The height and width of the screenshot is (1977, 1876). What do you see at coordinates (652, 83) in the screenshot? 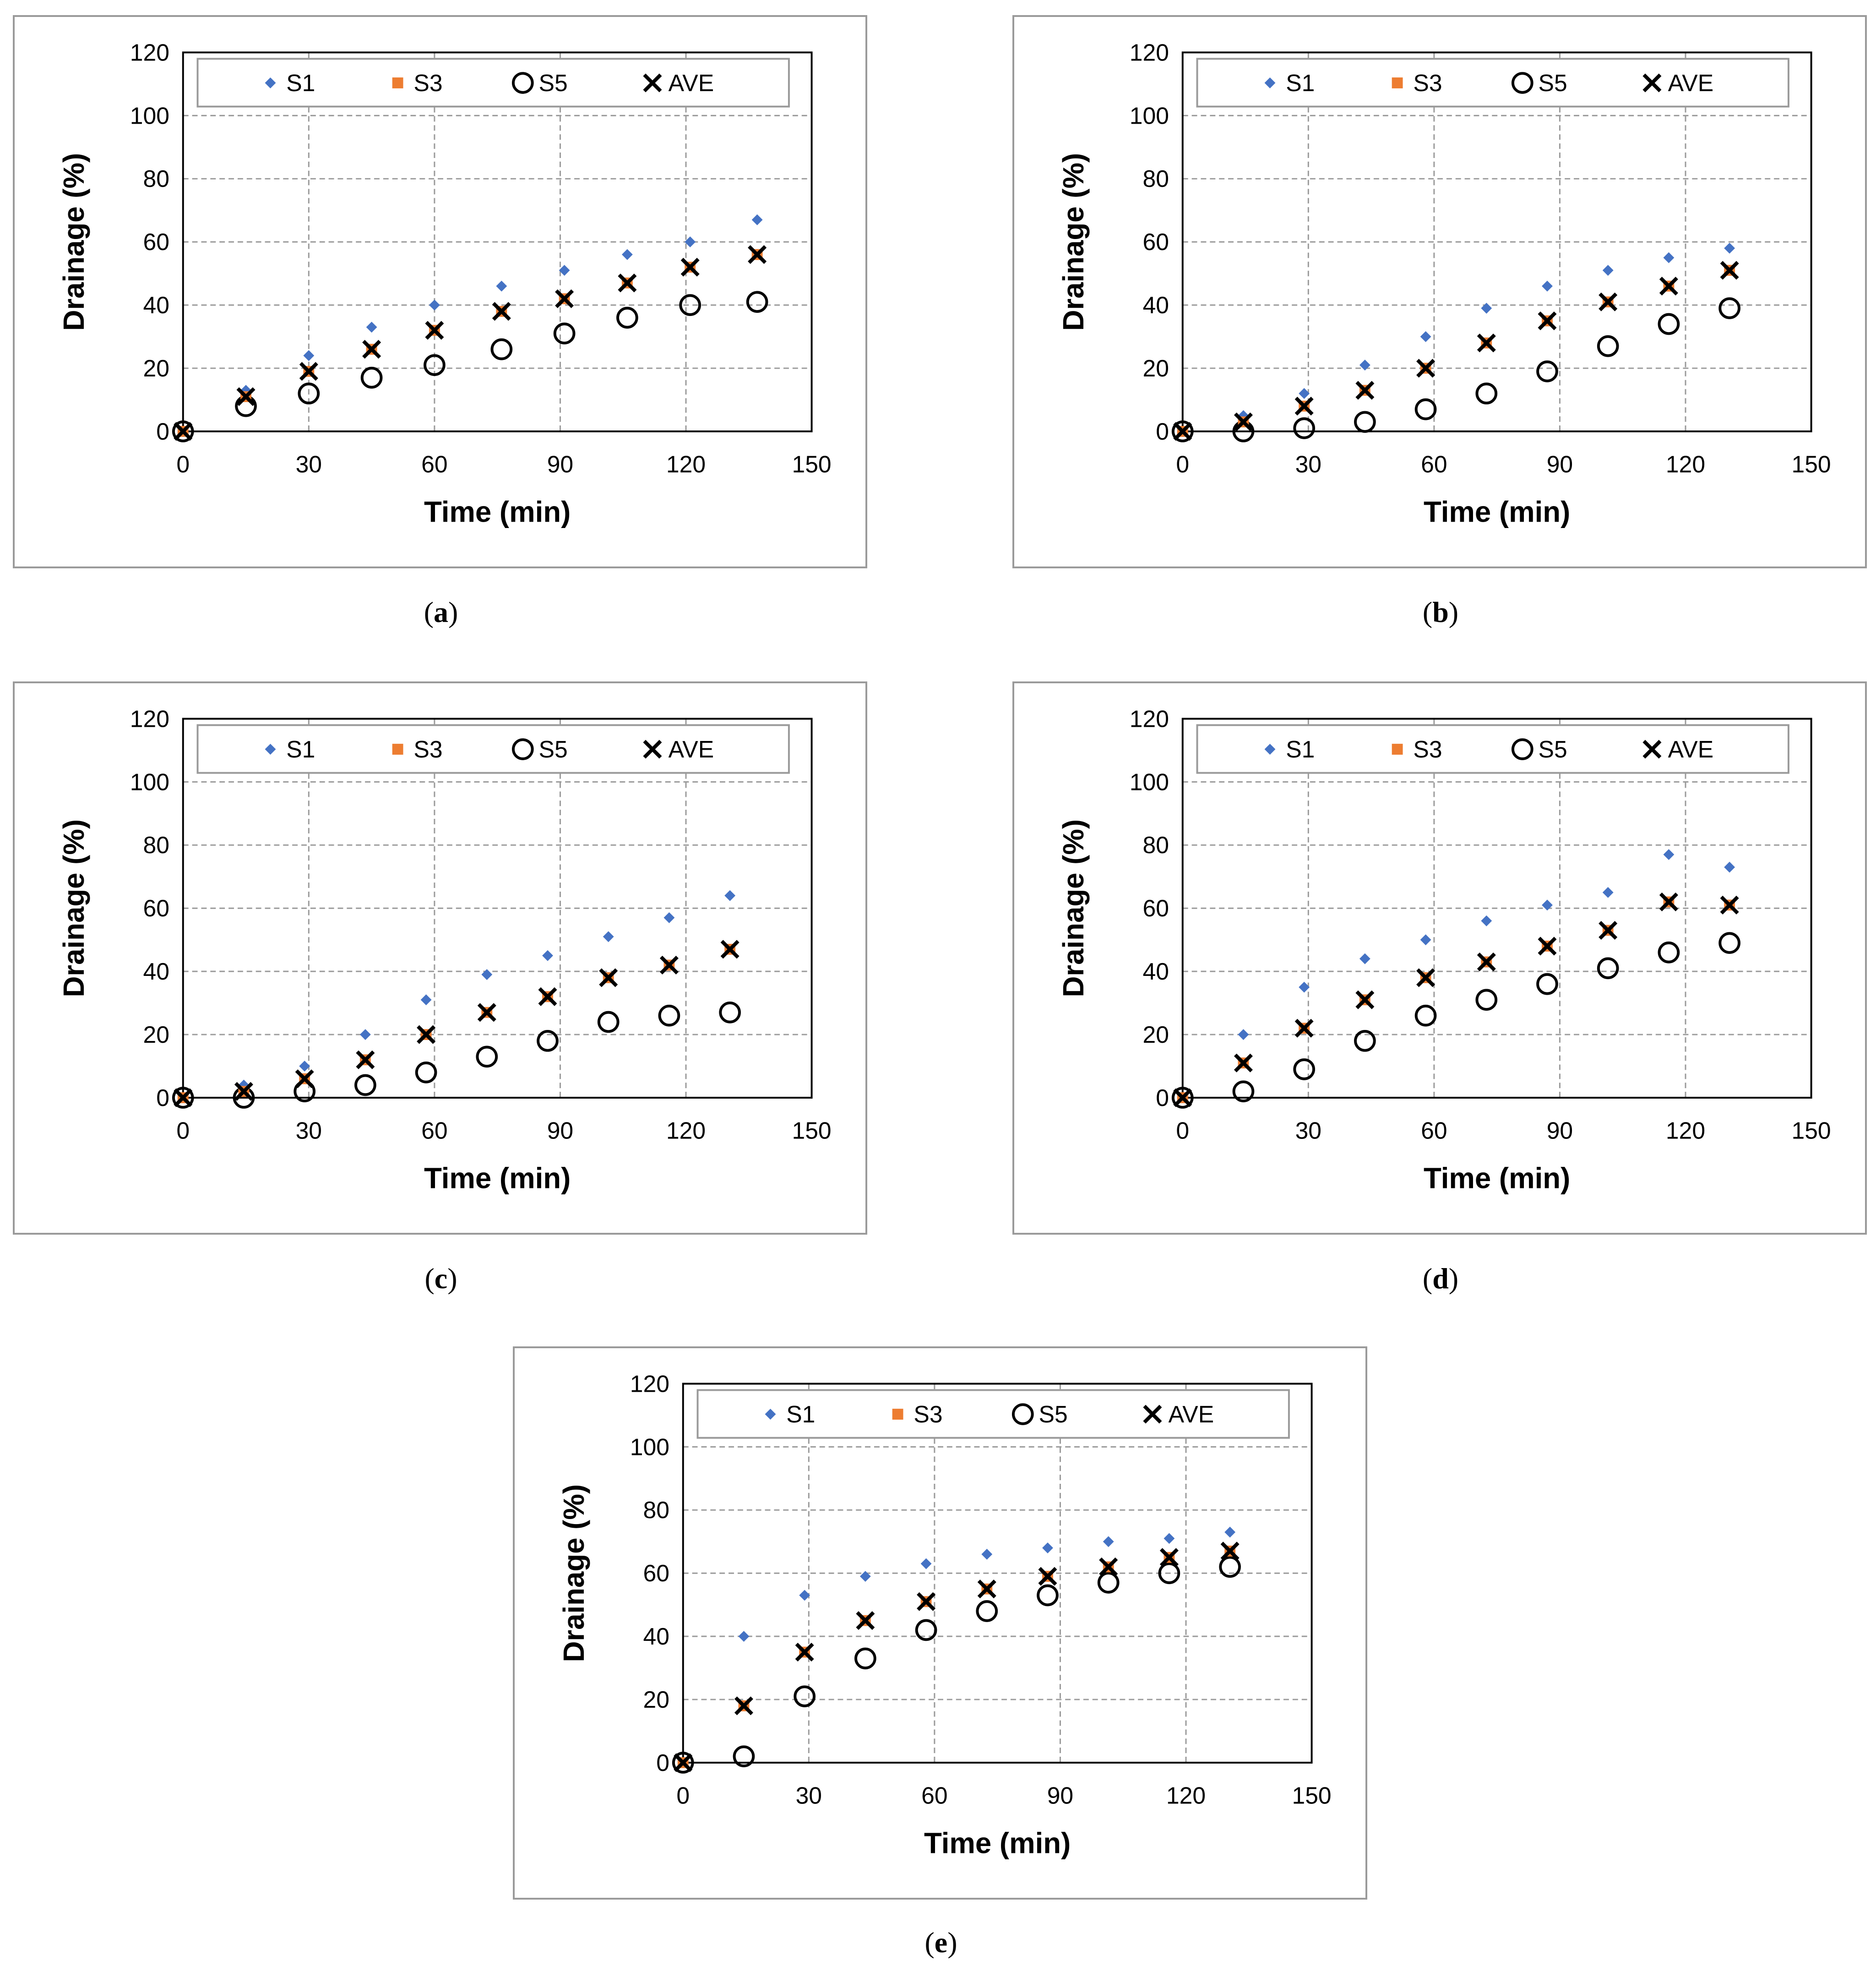
I see `legend-marker-a-ave` at bounding box center [652, 83].